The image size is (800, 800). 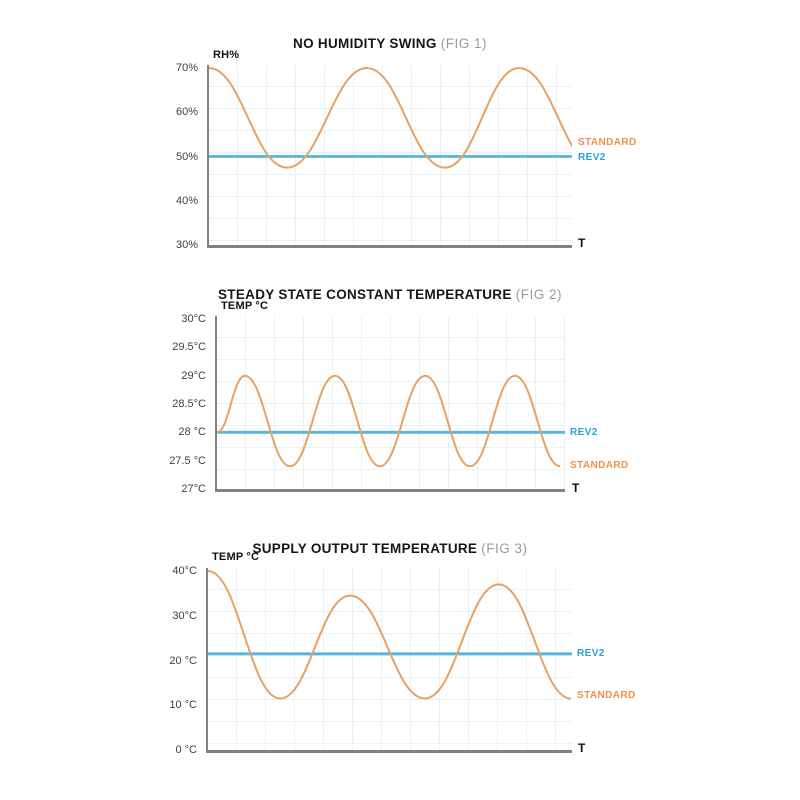 I want to click on y-tick-label: 40°C, so click(x=184, y=571).